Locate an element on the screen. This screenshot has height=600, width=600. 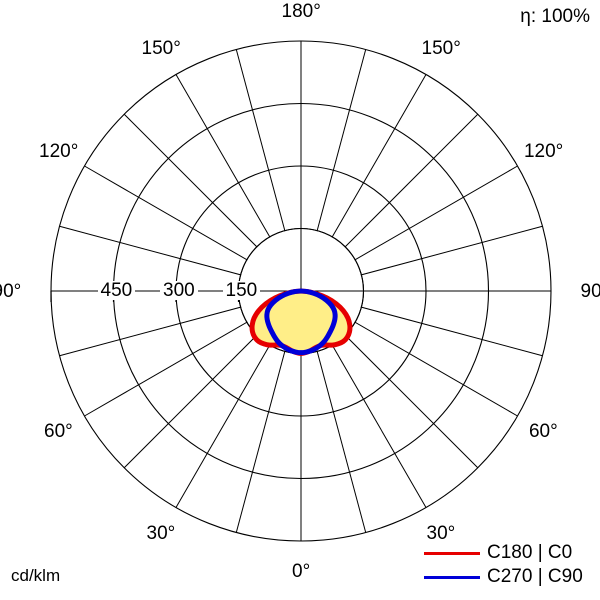
radial-tick-label-150: 150 is located at coordinates (241, 290).